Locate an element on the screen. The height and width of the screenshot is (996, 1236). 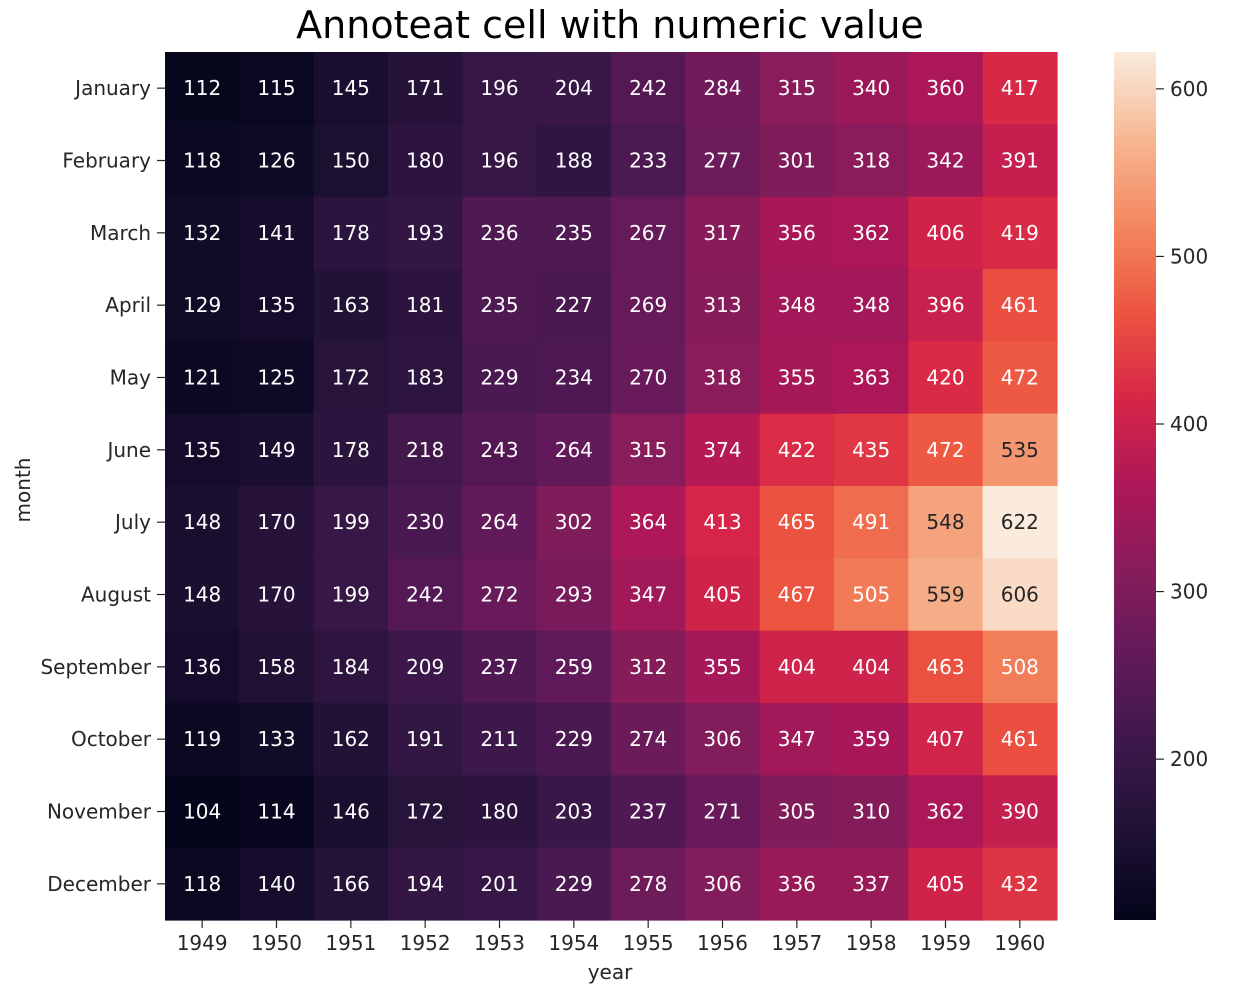
cell-value-label: 146 is located at coordinates (351, 812).